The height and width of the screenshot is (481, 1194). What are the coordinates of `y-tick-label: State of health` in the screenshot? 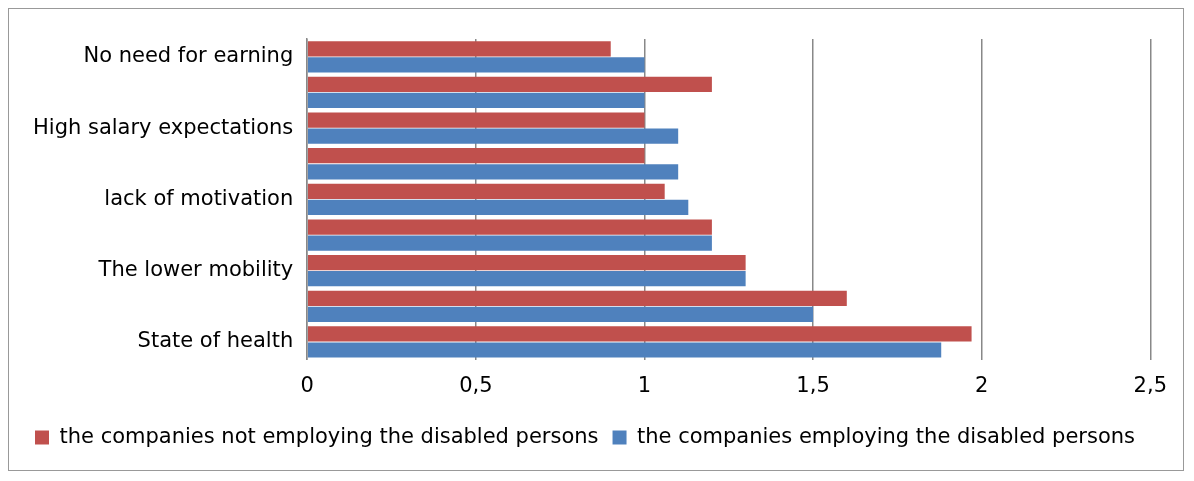 It's located at (215, 340).